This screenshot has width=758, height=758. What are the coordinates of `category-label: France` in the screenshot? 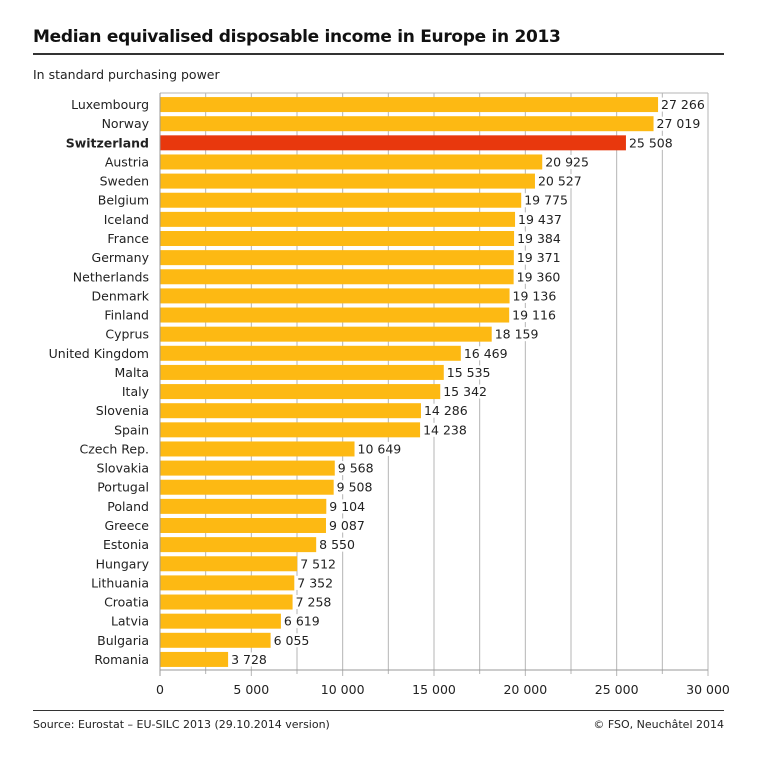 It's located at (128, 238).